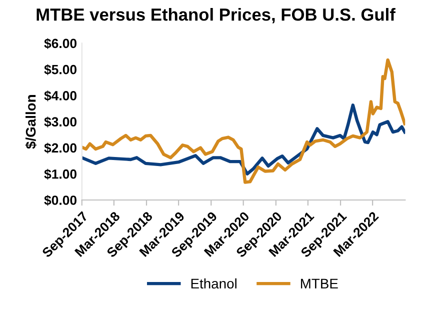 The width and height of the screenshot is (431, 320). I want to click on y-tick-label: $2.00, so click(60, 148).